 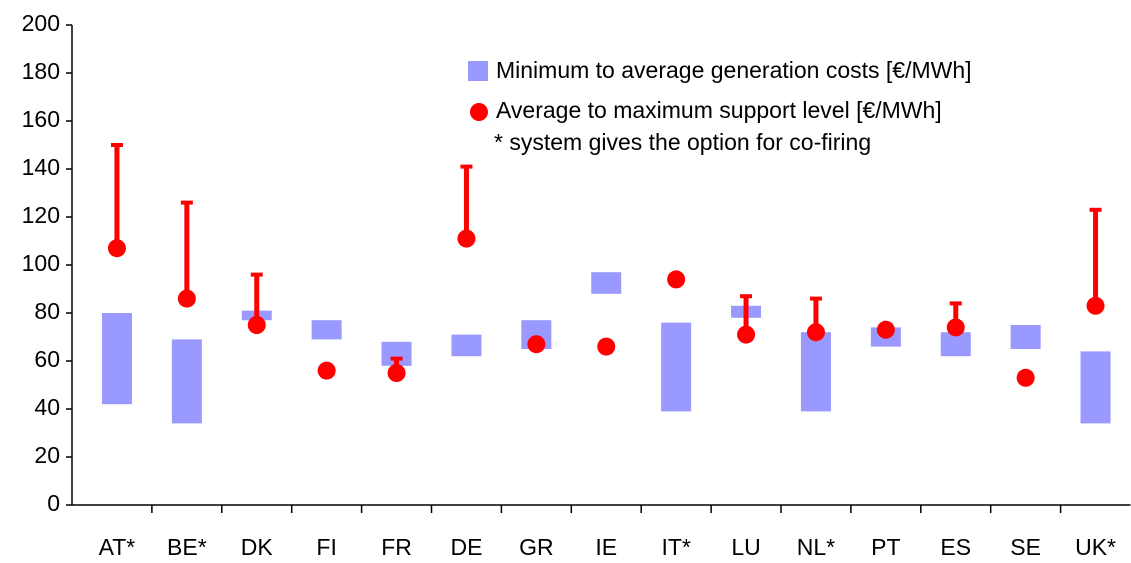 What do you see at coordinates (41, 263) in the screenshot?
I see `y-tick-label: 100` at bounding box center [41, 263].